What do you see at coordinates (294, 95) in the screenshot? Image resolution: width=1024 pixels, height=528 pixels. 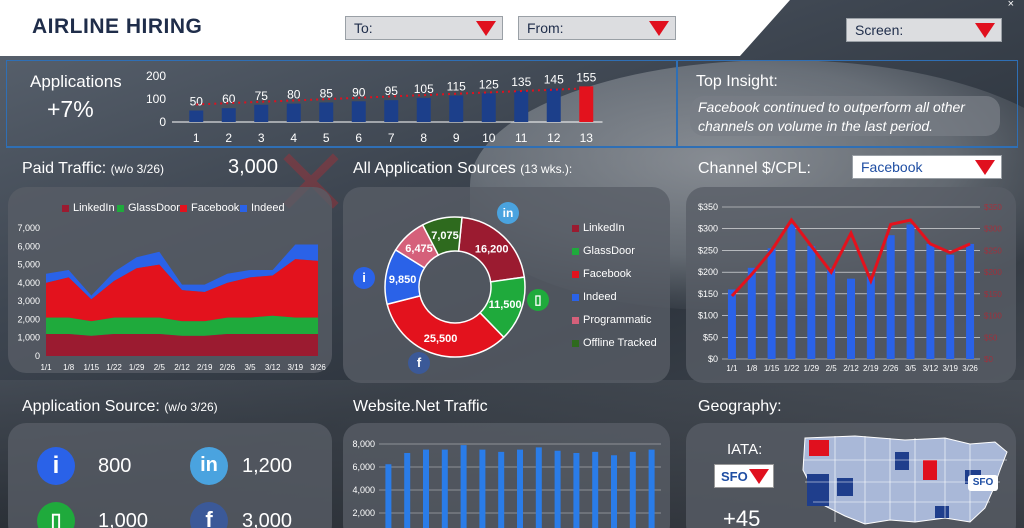 I see `data-label: 80` at bounding box center [294, 95].